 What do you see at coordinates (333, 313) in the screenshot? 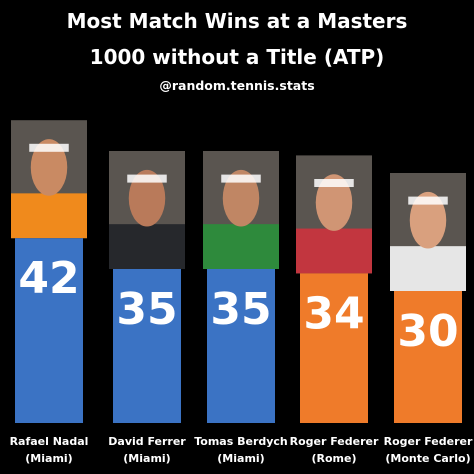
I see `value-label: 34` at bounding box center [333, 313].